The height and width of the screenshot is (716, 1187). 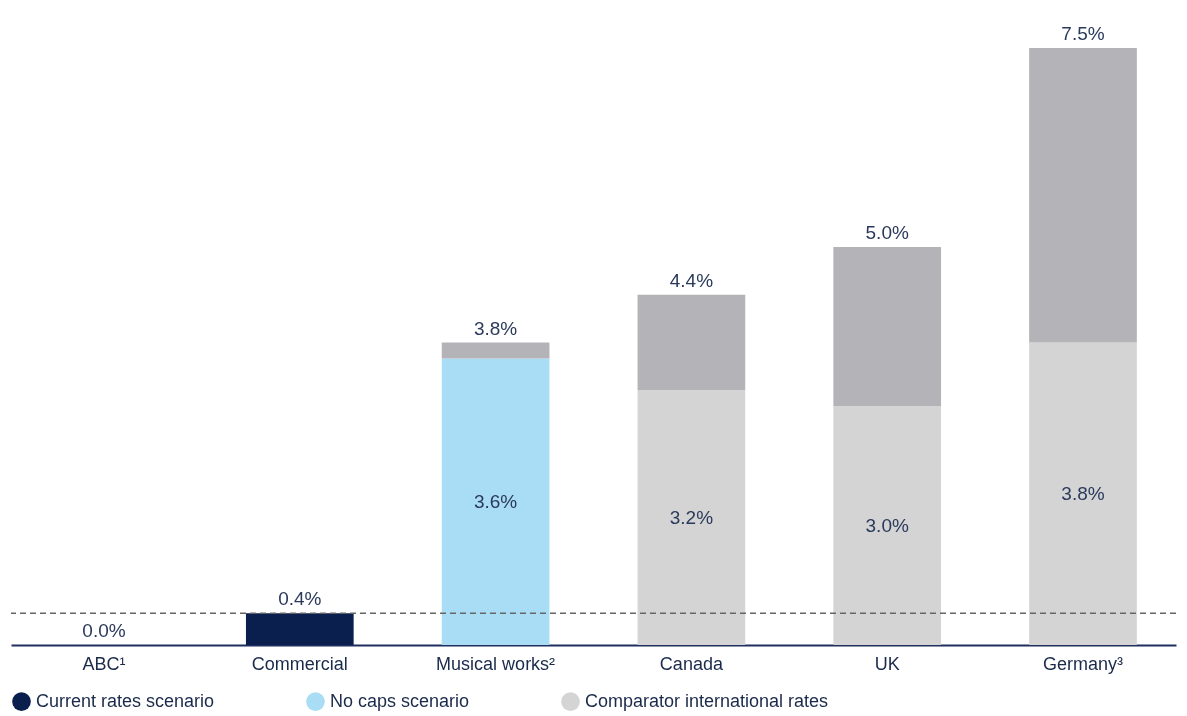 What do you see at coordinates (1083, 663) in the screenshot?
I see `x-tick-label: Germany³` at bounding box center [1083, 663].